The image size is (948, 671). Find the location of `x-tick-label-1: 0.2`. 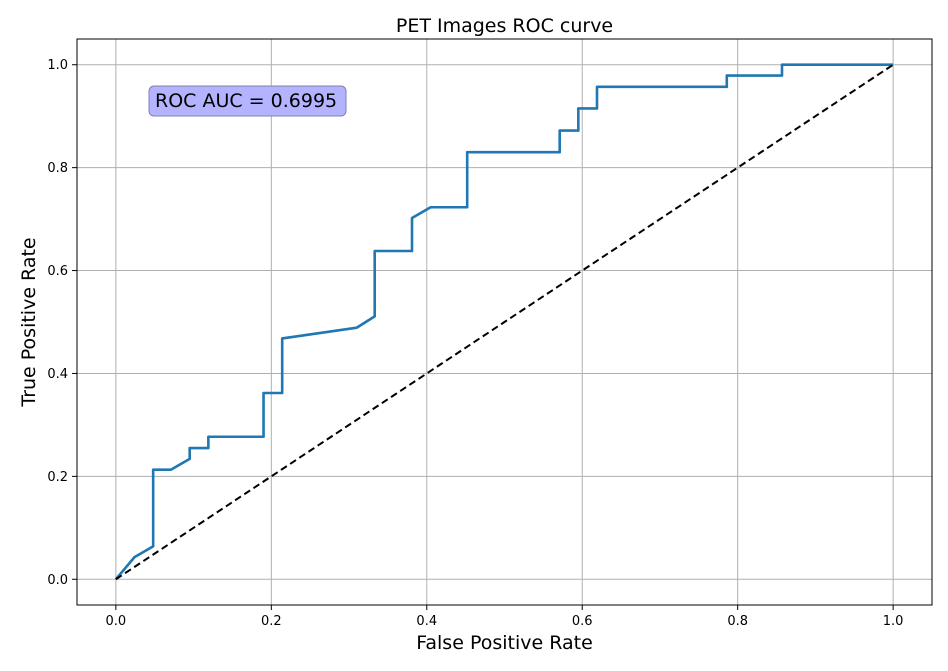

x-tick-label-1: 0.2 is located at coordinates (271, 621).